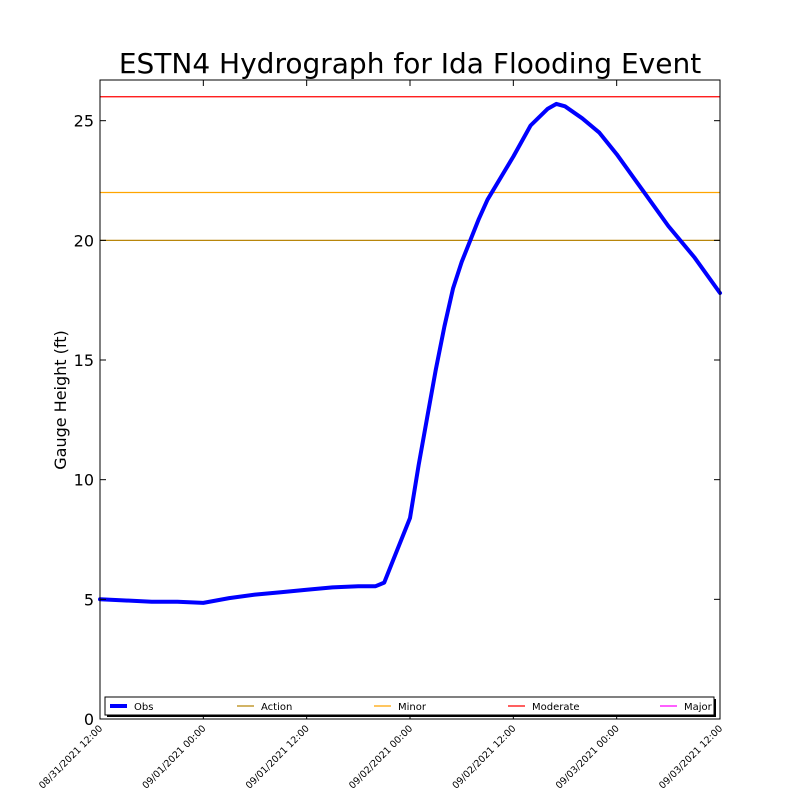  I want to click on legend-label-minor: Minor, so click(412, 707).